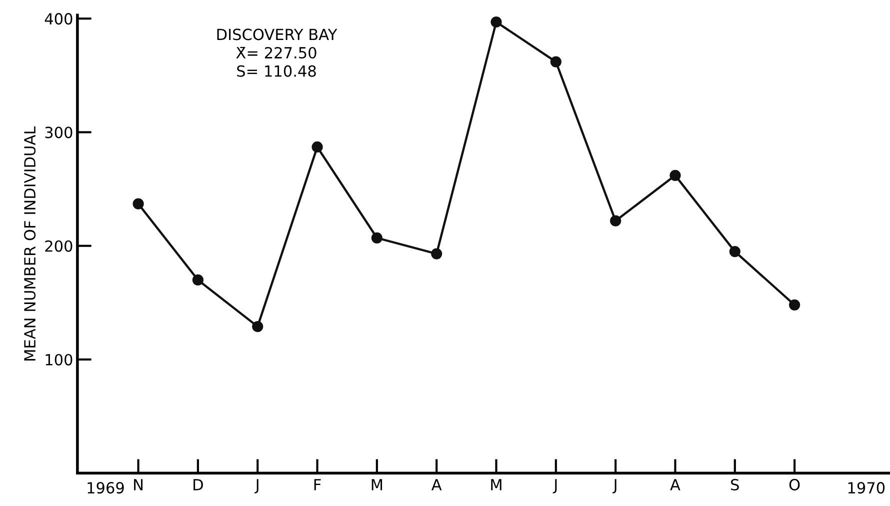 The height and width of the screenshot is (506, 890). Describe the element at coordinates (198, 484) in the screenshot. I see `x-tick-label: D` at that location.